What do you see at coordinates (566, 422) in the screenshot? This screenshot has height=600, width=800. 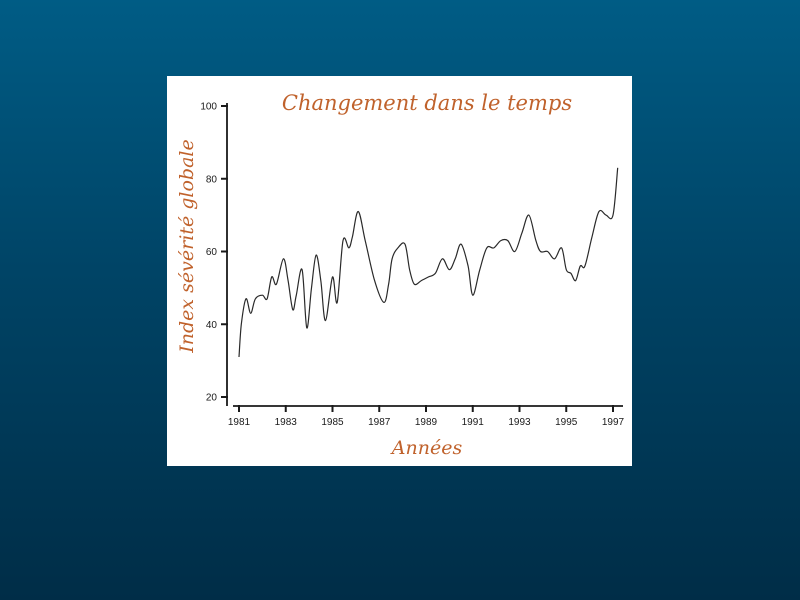 I see `x-tick-label: 1995` at bounding box center [566, 422].